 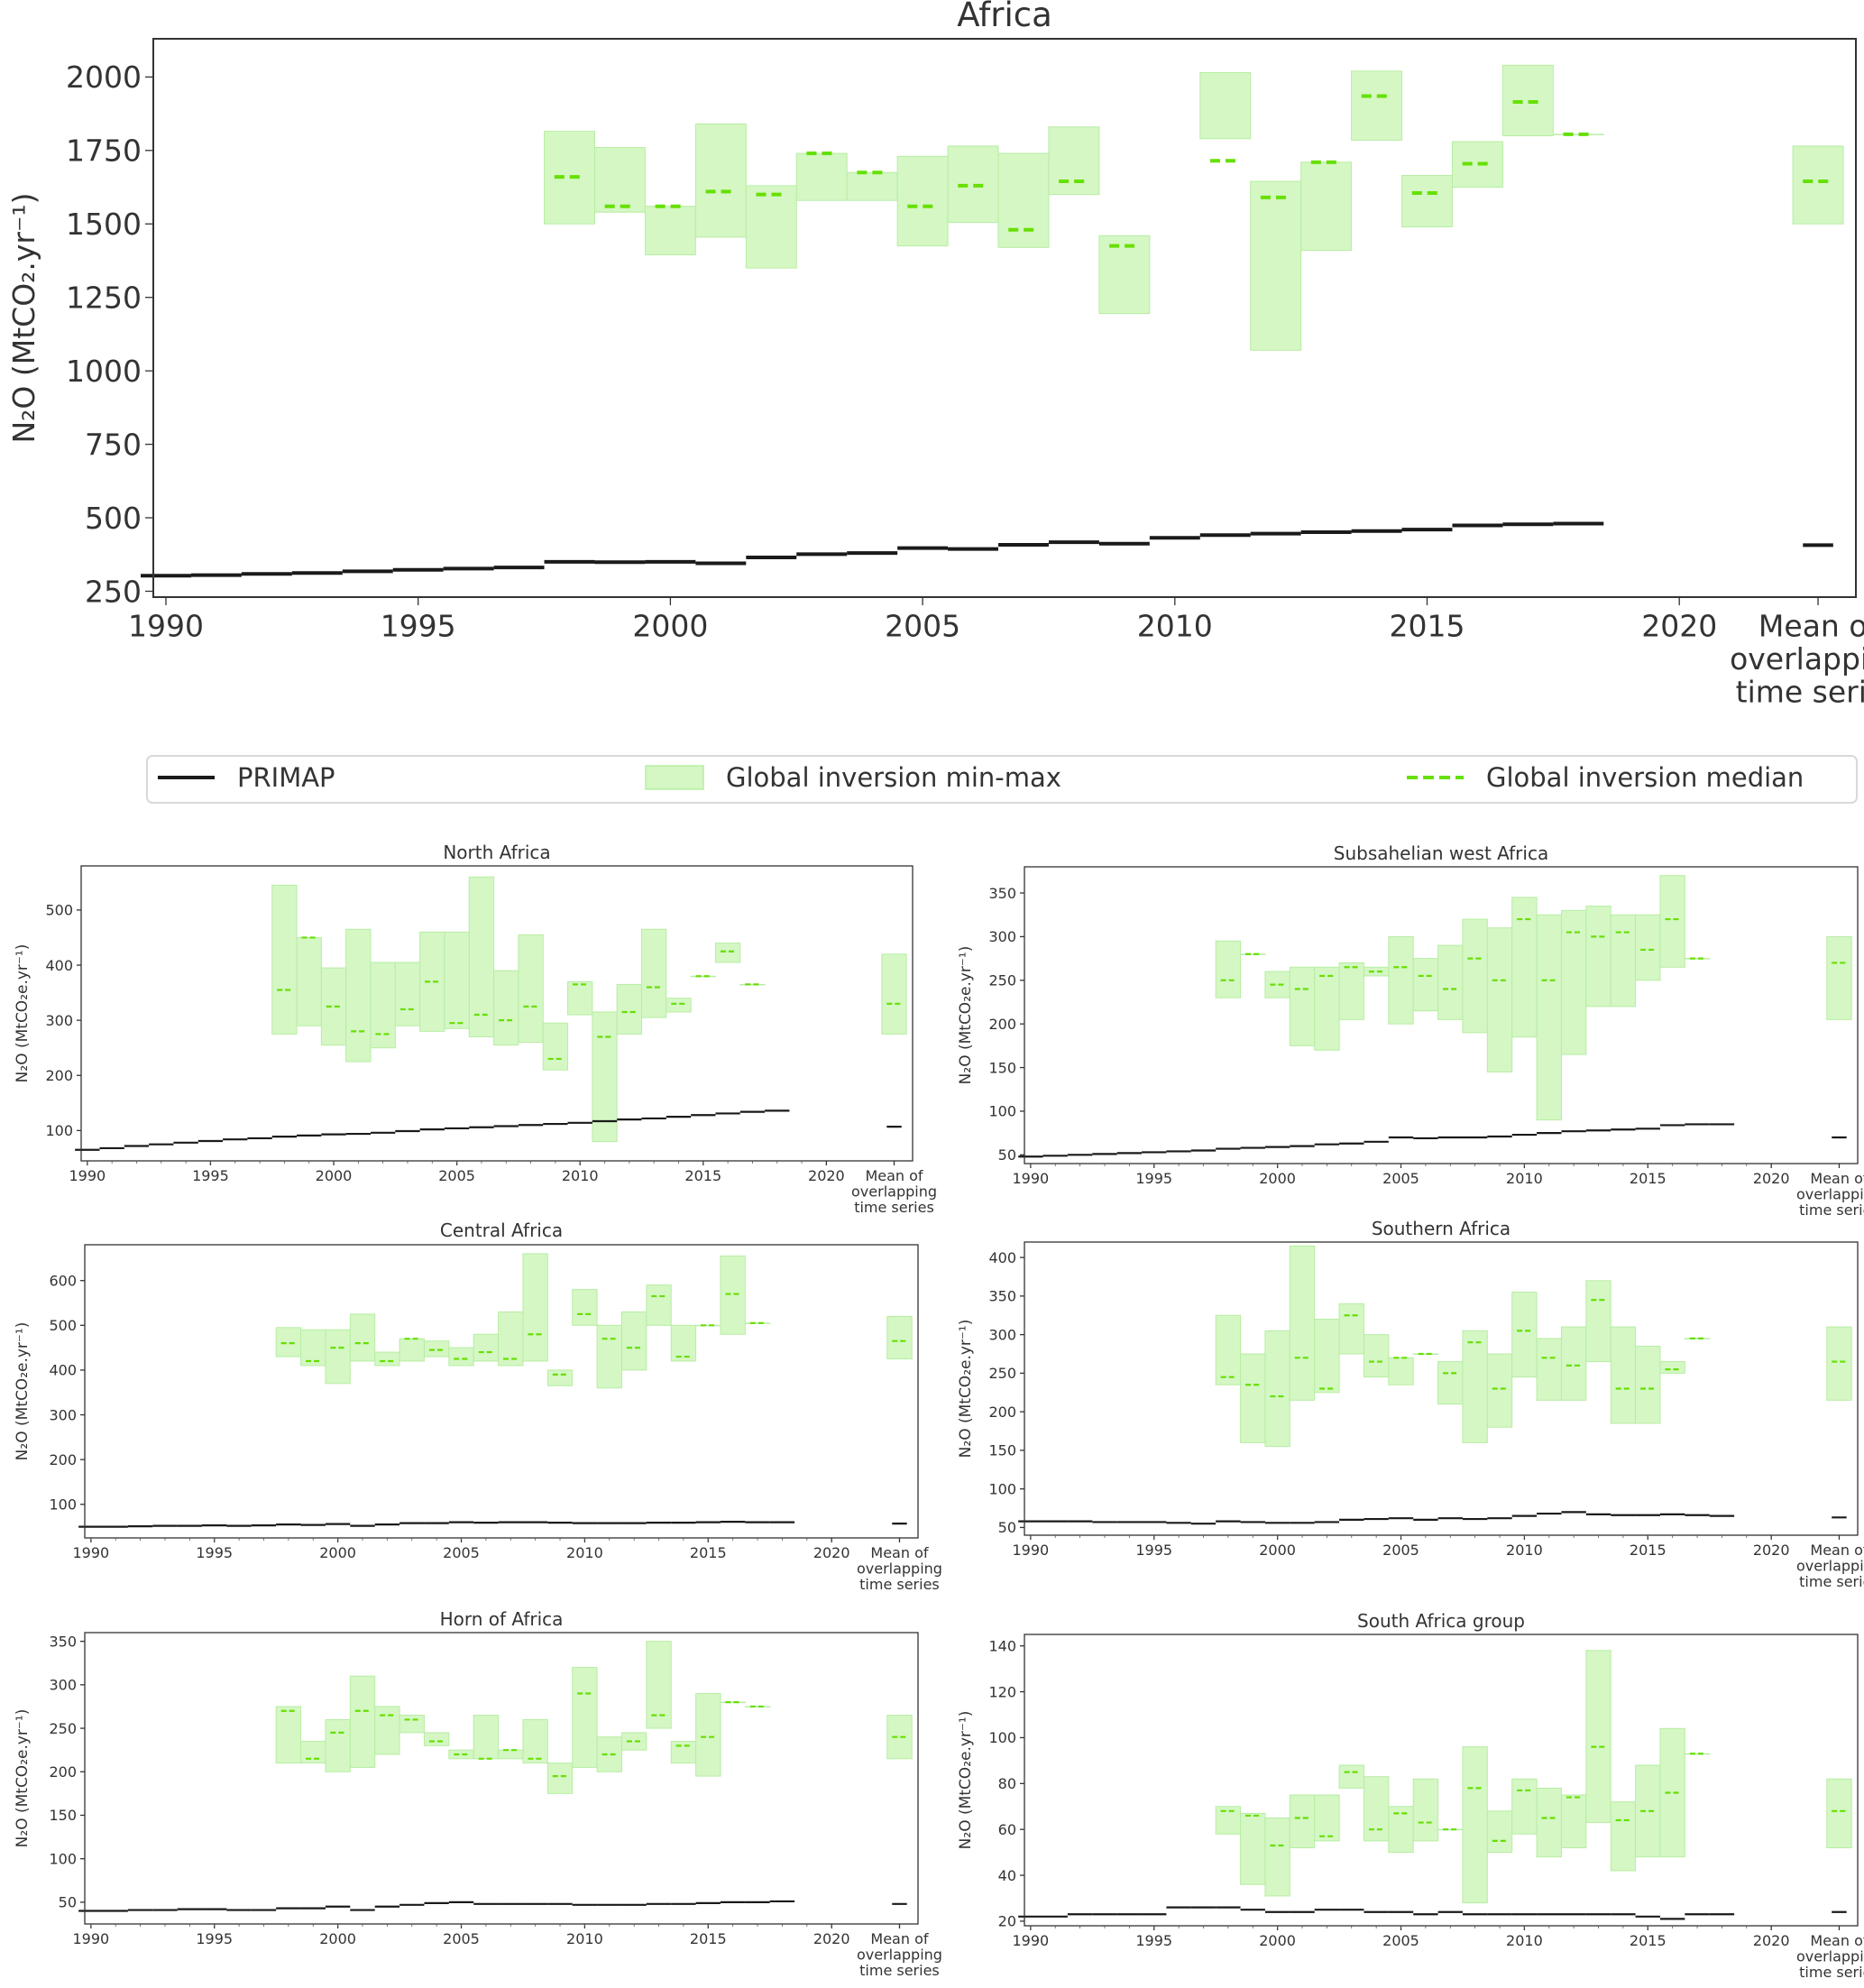 What do you see at coordinates (502, 1619) in the screenshot?
I see `chart-title: Horn of Africa` at bounding box center [502, 1619].